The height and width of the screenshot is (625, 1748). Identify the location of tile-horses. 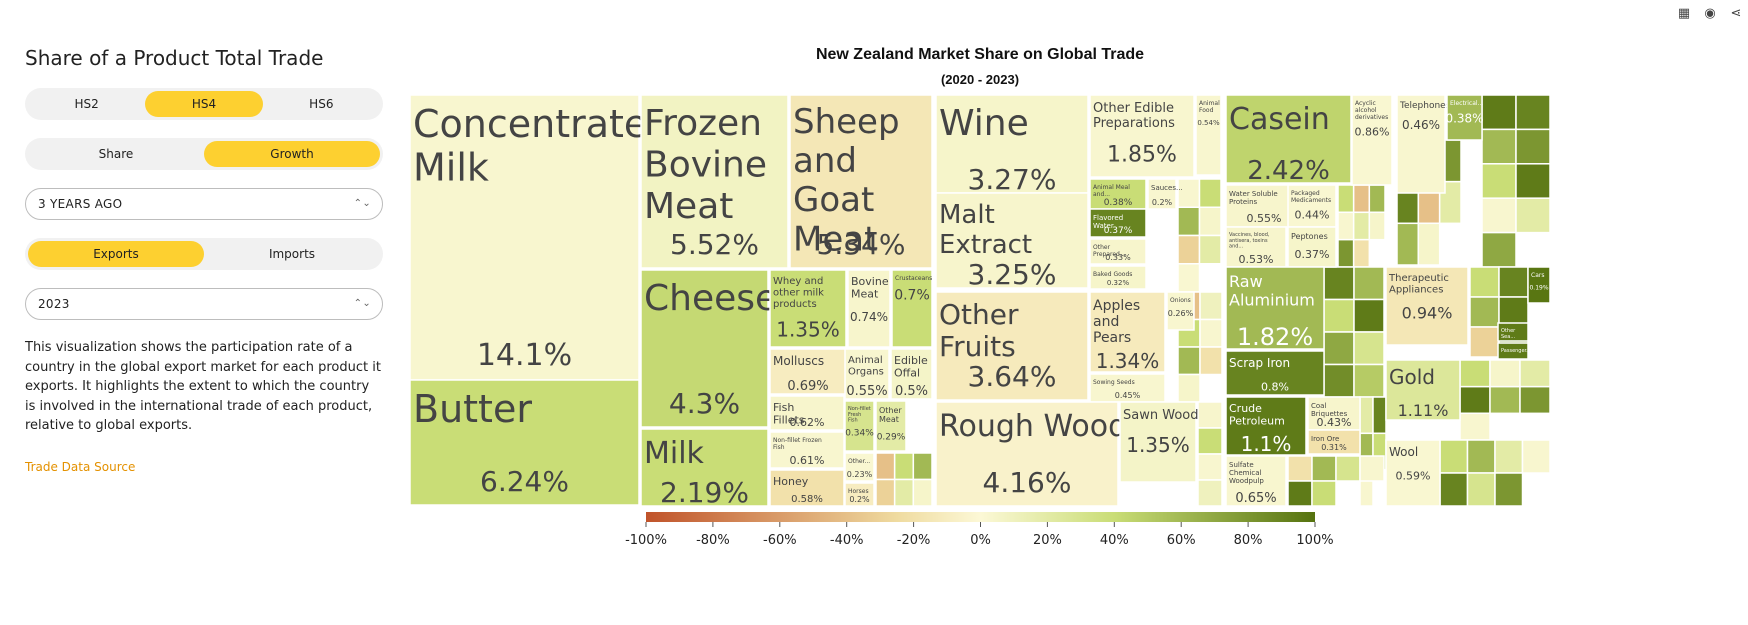
(859, 494).